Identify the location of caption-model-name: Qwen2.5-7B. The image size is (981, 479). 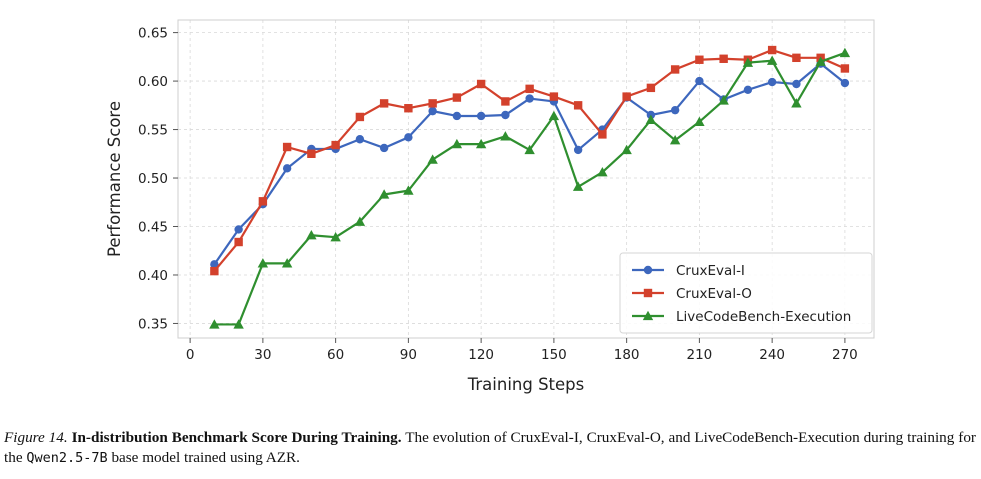
(67, 458).